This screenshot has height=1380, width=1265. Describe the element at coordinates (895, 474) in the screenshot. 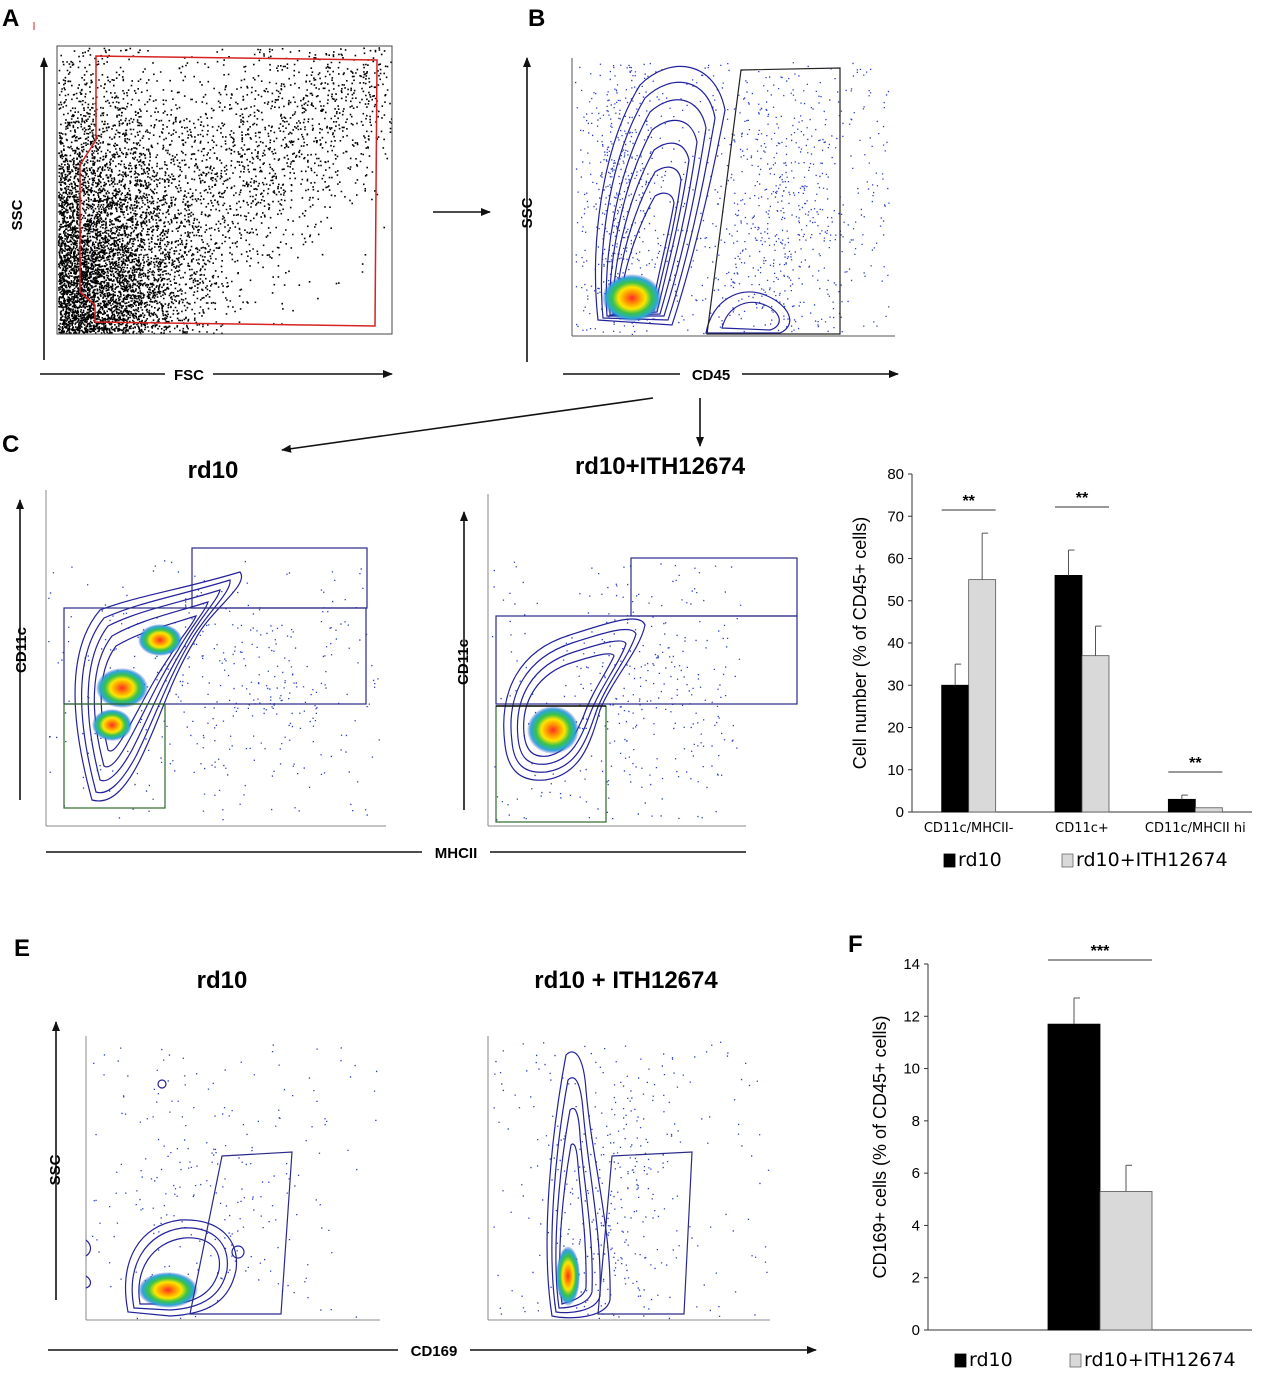

I see `y-tick-label: 80` at that location.